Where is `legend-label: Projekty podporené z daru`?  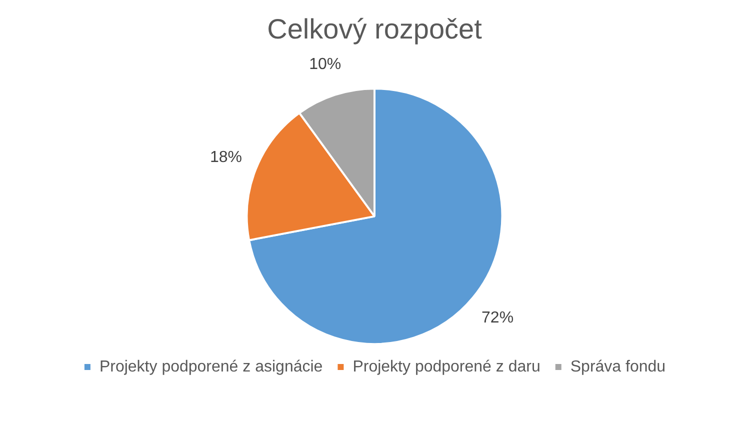
legend-label: Projekty podporené z daru is located at coordinates (446, 367).